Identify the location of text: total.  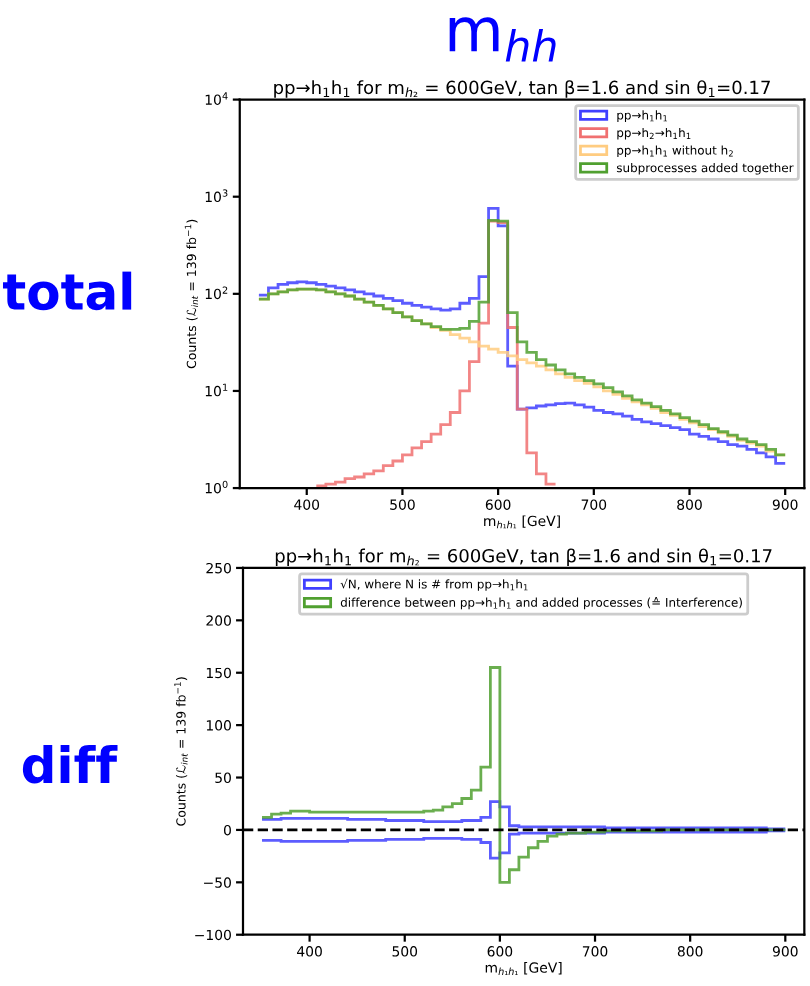
(67, 291).